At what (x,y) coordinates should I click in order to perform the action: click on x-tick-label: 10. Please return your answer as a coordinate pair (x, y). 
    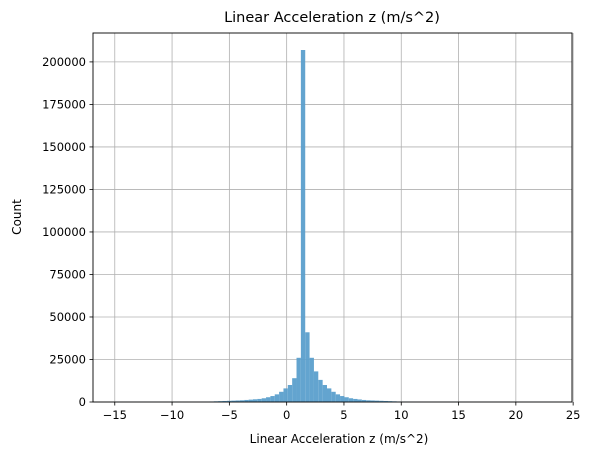
    Looking at the image, I should click on (401, 415).